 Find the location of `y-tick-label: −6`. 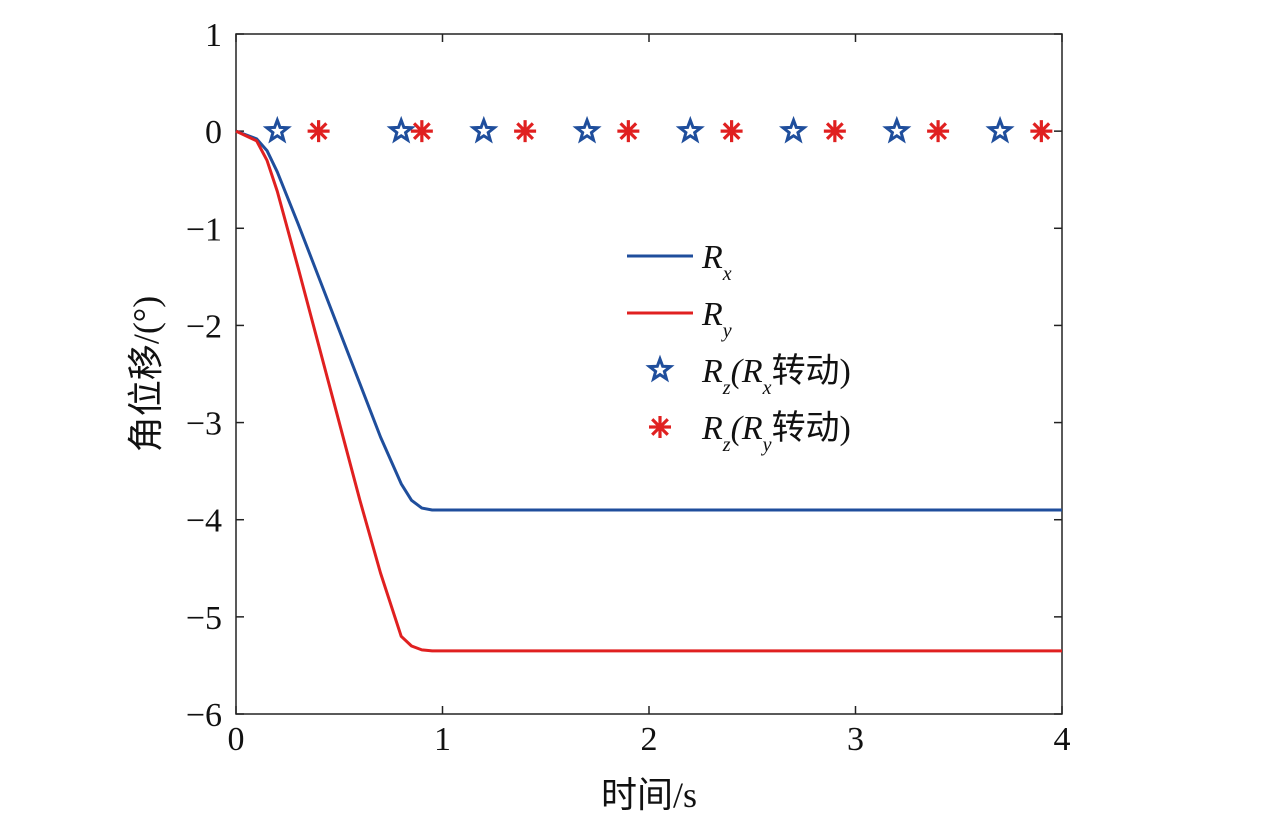

y-tick-label: −6 is located at coordinates (204, 715).